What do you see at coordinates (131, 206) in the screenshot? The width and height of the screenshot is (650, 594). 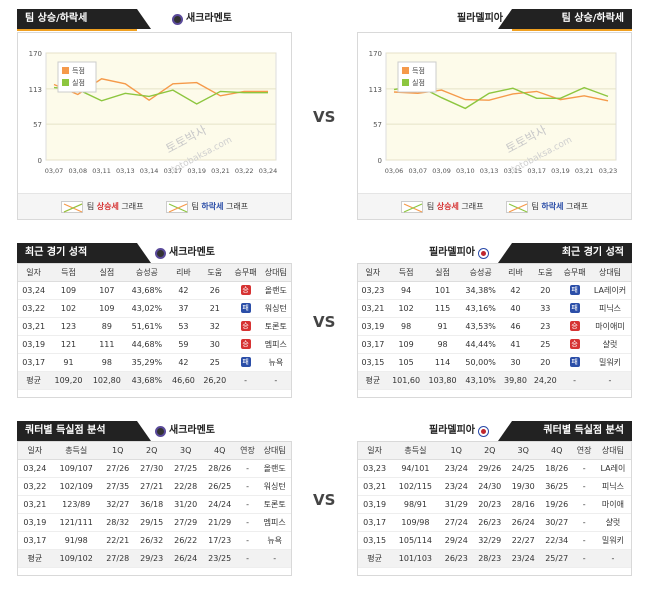 I see `legend-up-suffix: 그래프` at bounding box center [131, 206].